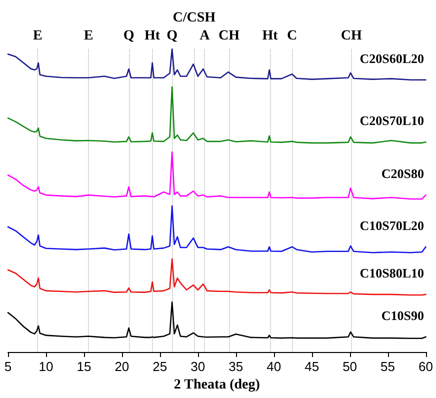  I want to click on series-label: C10S70L20, so click(392, 225).